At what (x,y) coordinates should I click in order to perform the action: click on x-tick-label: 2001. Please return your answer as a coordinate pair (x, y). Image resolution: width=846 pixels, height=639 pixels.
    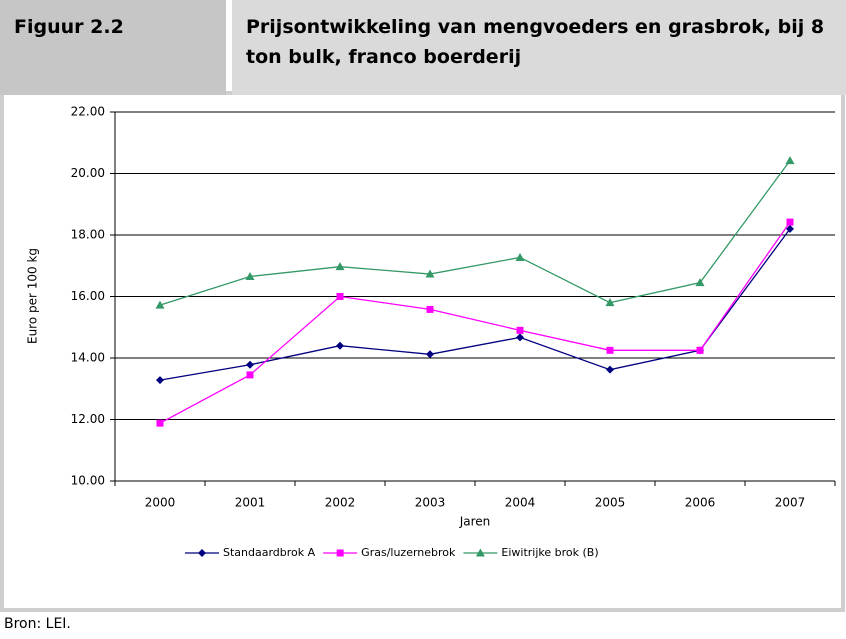
    Looking at the image, I should click on (250, 503).